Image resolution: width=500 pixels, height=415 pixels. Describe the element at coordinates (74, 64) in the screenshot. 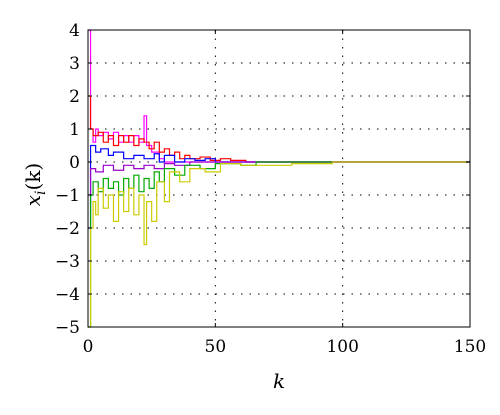

I see `y-tick-label: 3` at that location.